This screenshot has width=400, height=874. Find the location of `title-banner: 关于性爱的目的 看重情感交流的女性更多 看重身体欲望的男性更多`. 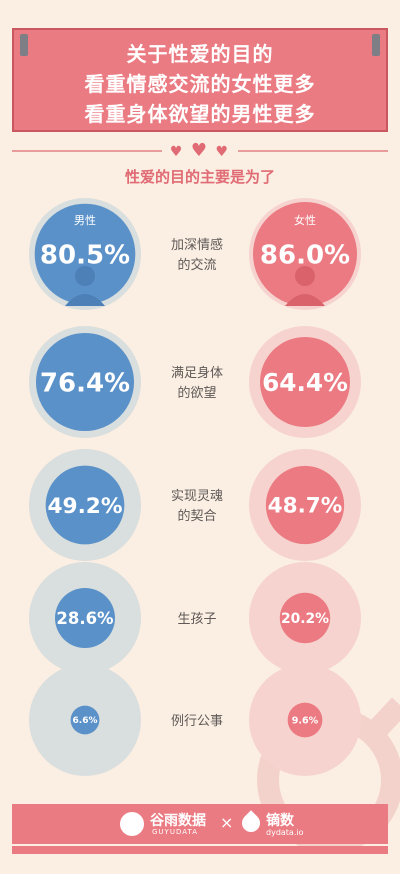

title-banner: 关于性爱的目的 看重情感交流的女性更多 看重身体欲望的男性更多 is located at coordinates (200, 80).